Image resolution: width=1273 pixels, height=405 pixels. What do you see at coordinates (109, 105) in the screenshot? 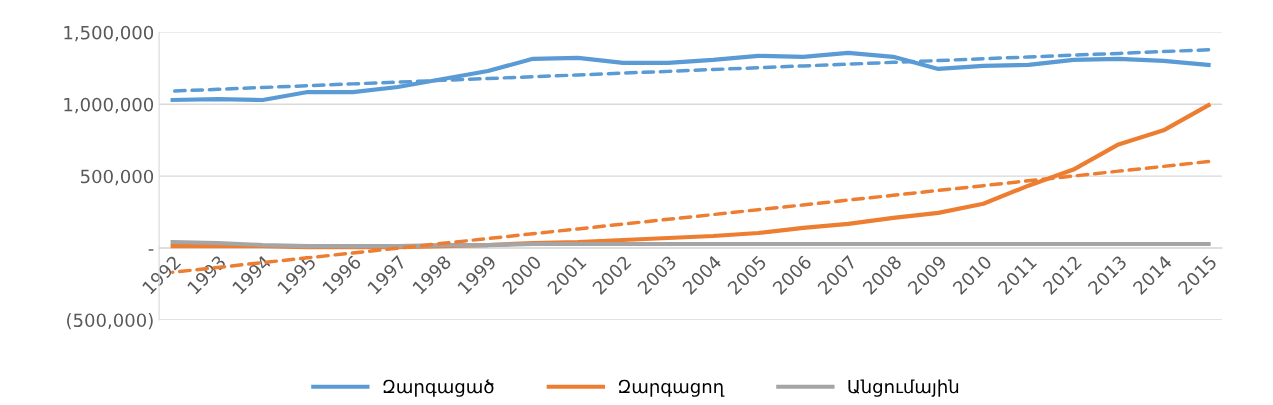
I see `y-tick-label: 1,000,000` at bounding box center [109, 105].